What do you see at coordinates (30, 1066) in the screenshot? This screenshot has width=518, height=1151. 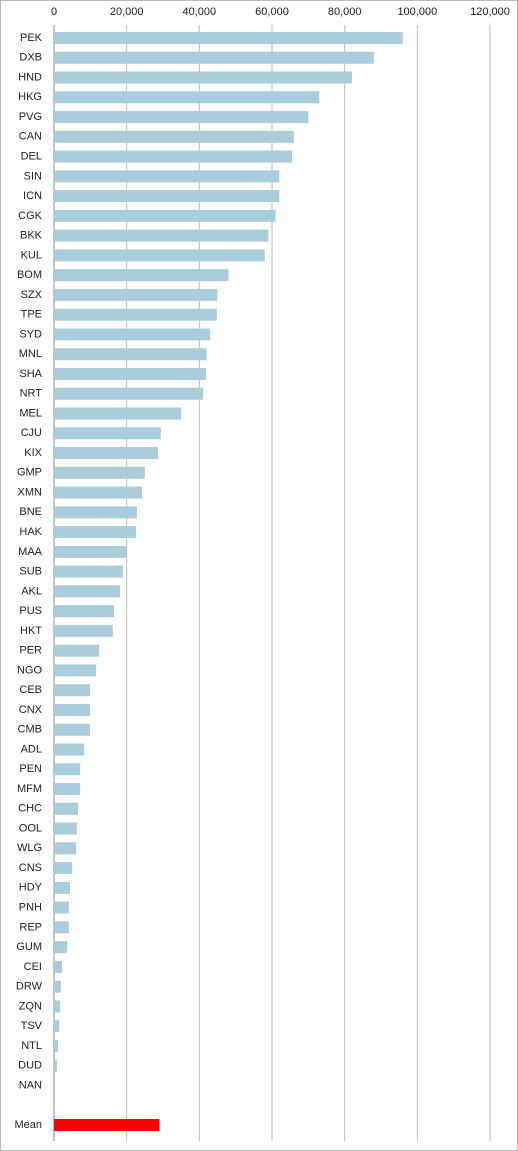 I see `y-tick-label: DUD` at bounding box center [30, 1066].